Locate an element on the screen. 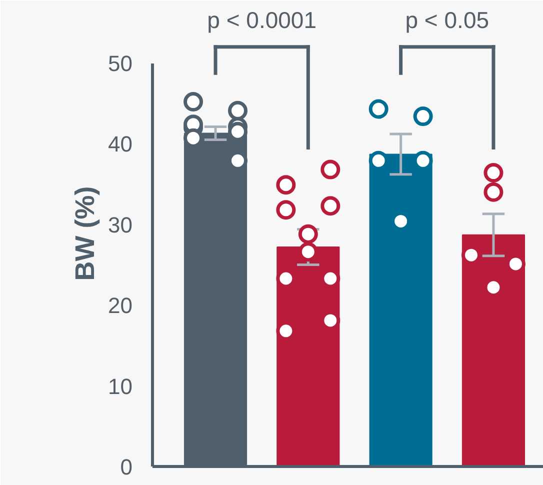 Image resolution: width=543 pixels, height=485 pixels. y-tick-label: 50 is located at coordinates (120, 63).